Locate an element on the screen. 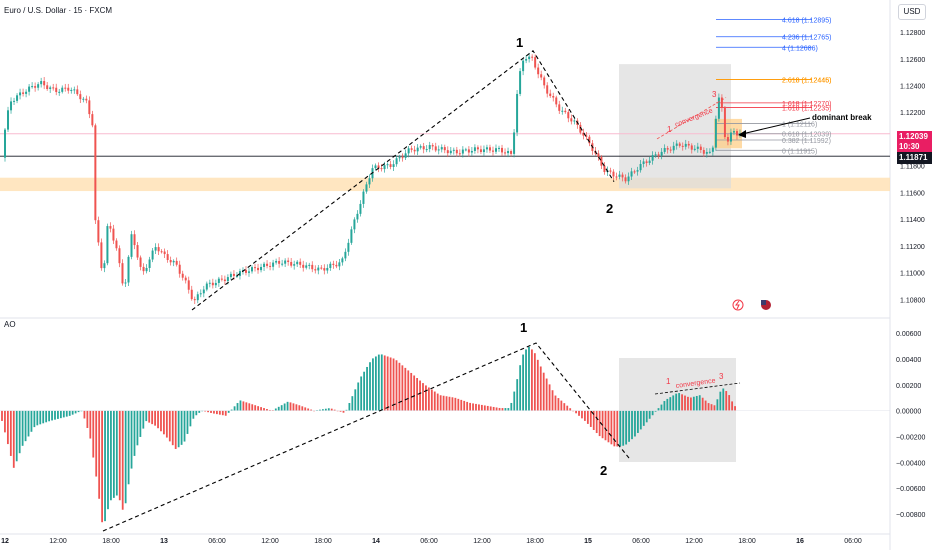 Image resolution: width=932 pixels, height=550 pixels. price-axis-tick: 1.11600 is located at coordinates (912, 193).